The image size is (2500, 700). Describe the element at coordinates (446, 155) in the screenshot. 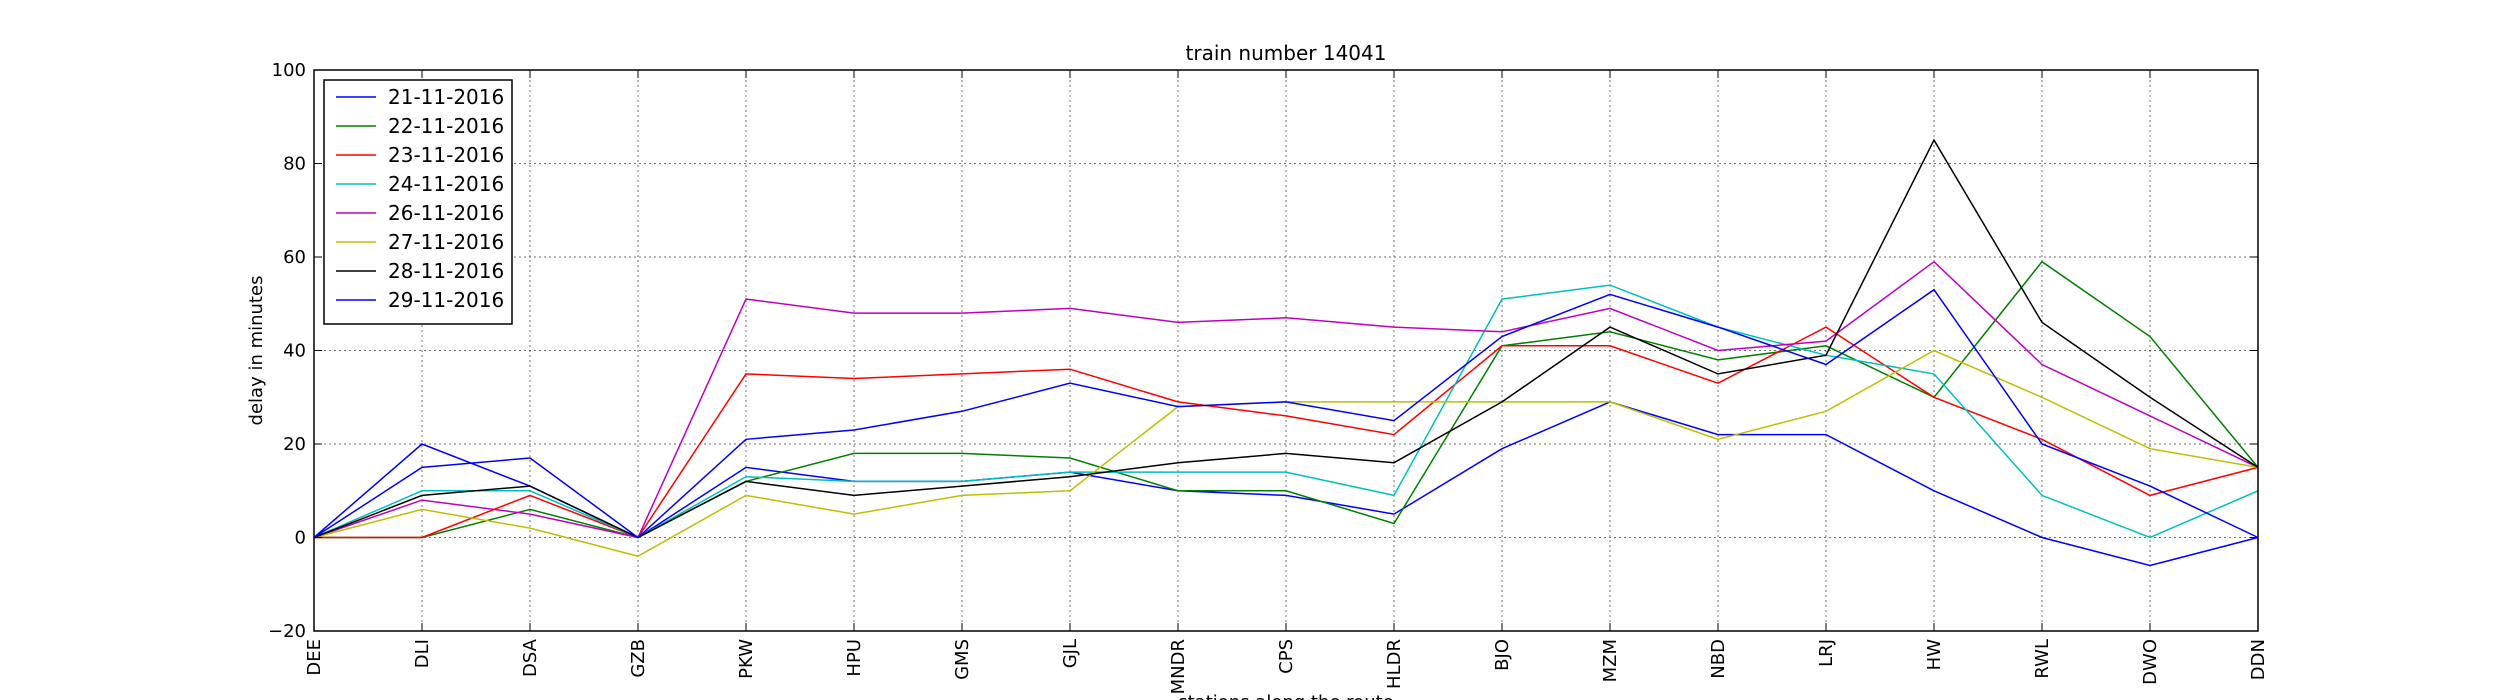

I see `legend-label: 23-11-2016` at that location.